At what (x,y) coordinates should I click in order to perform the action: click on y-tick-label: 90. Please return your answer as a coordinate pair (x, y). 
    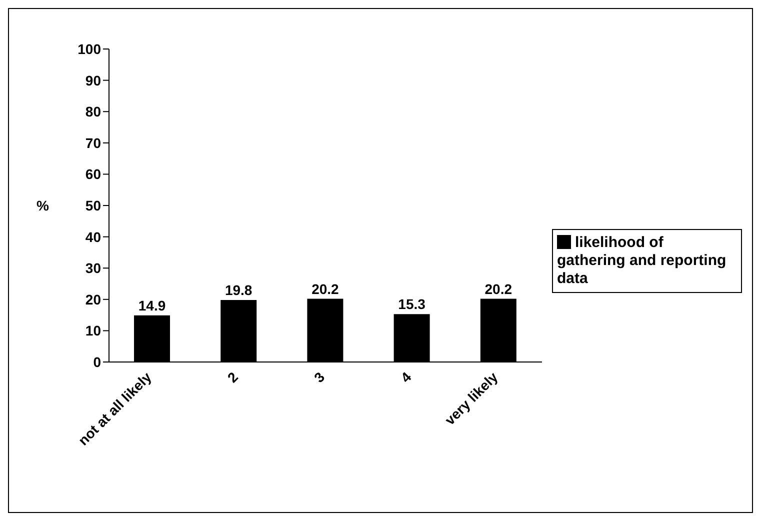
    Looking at the image, I should click on (93, 80).